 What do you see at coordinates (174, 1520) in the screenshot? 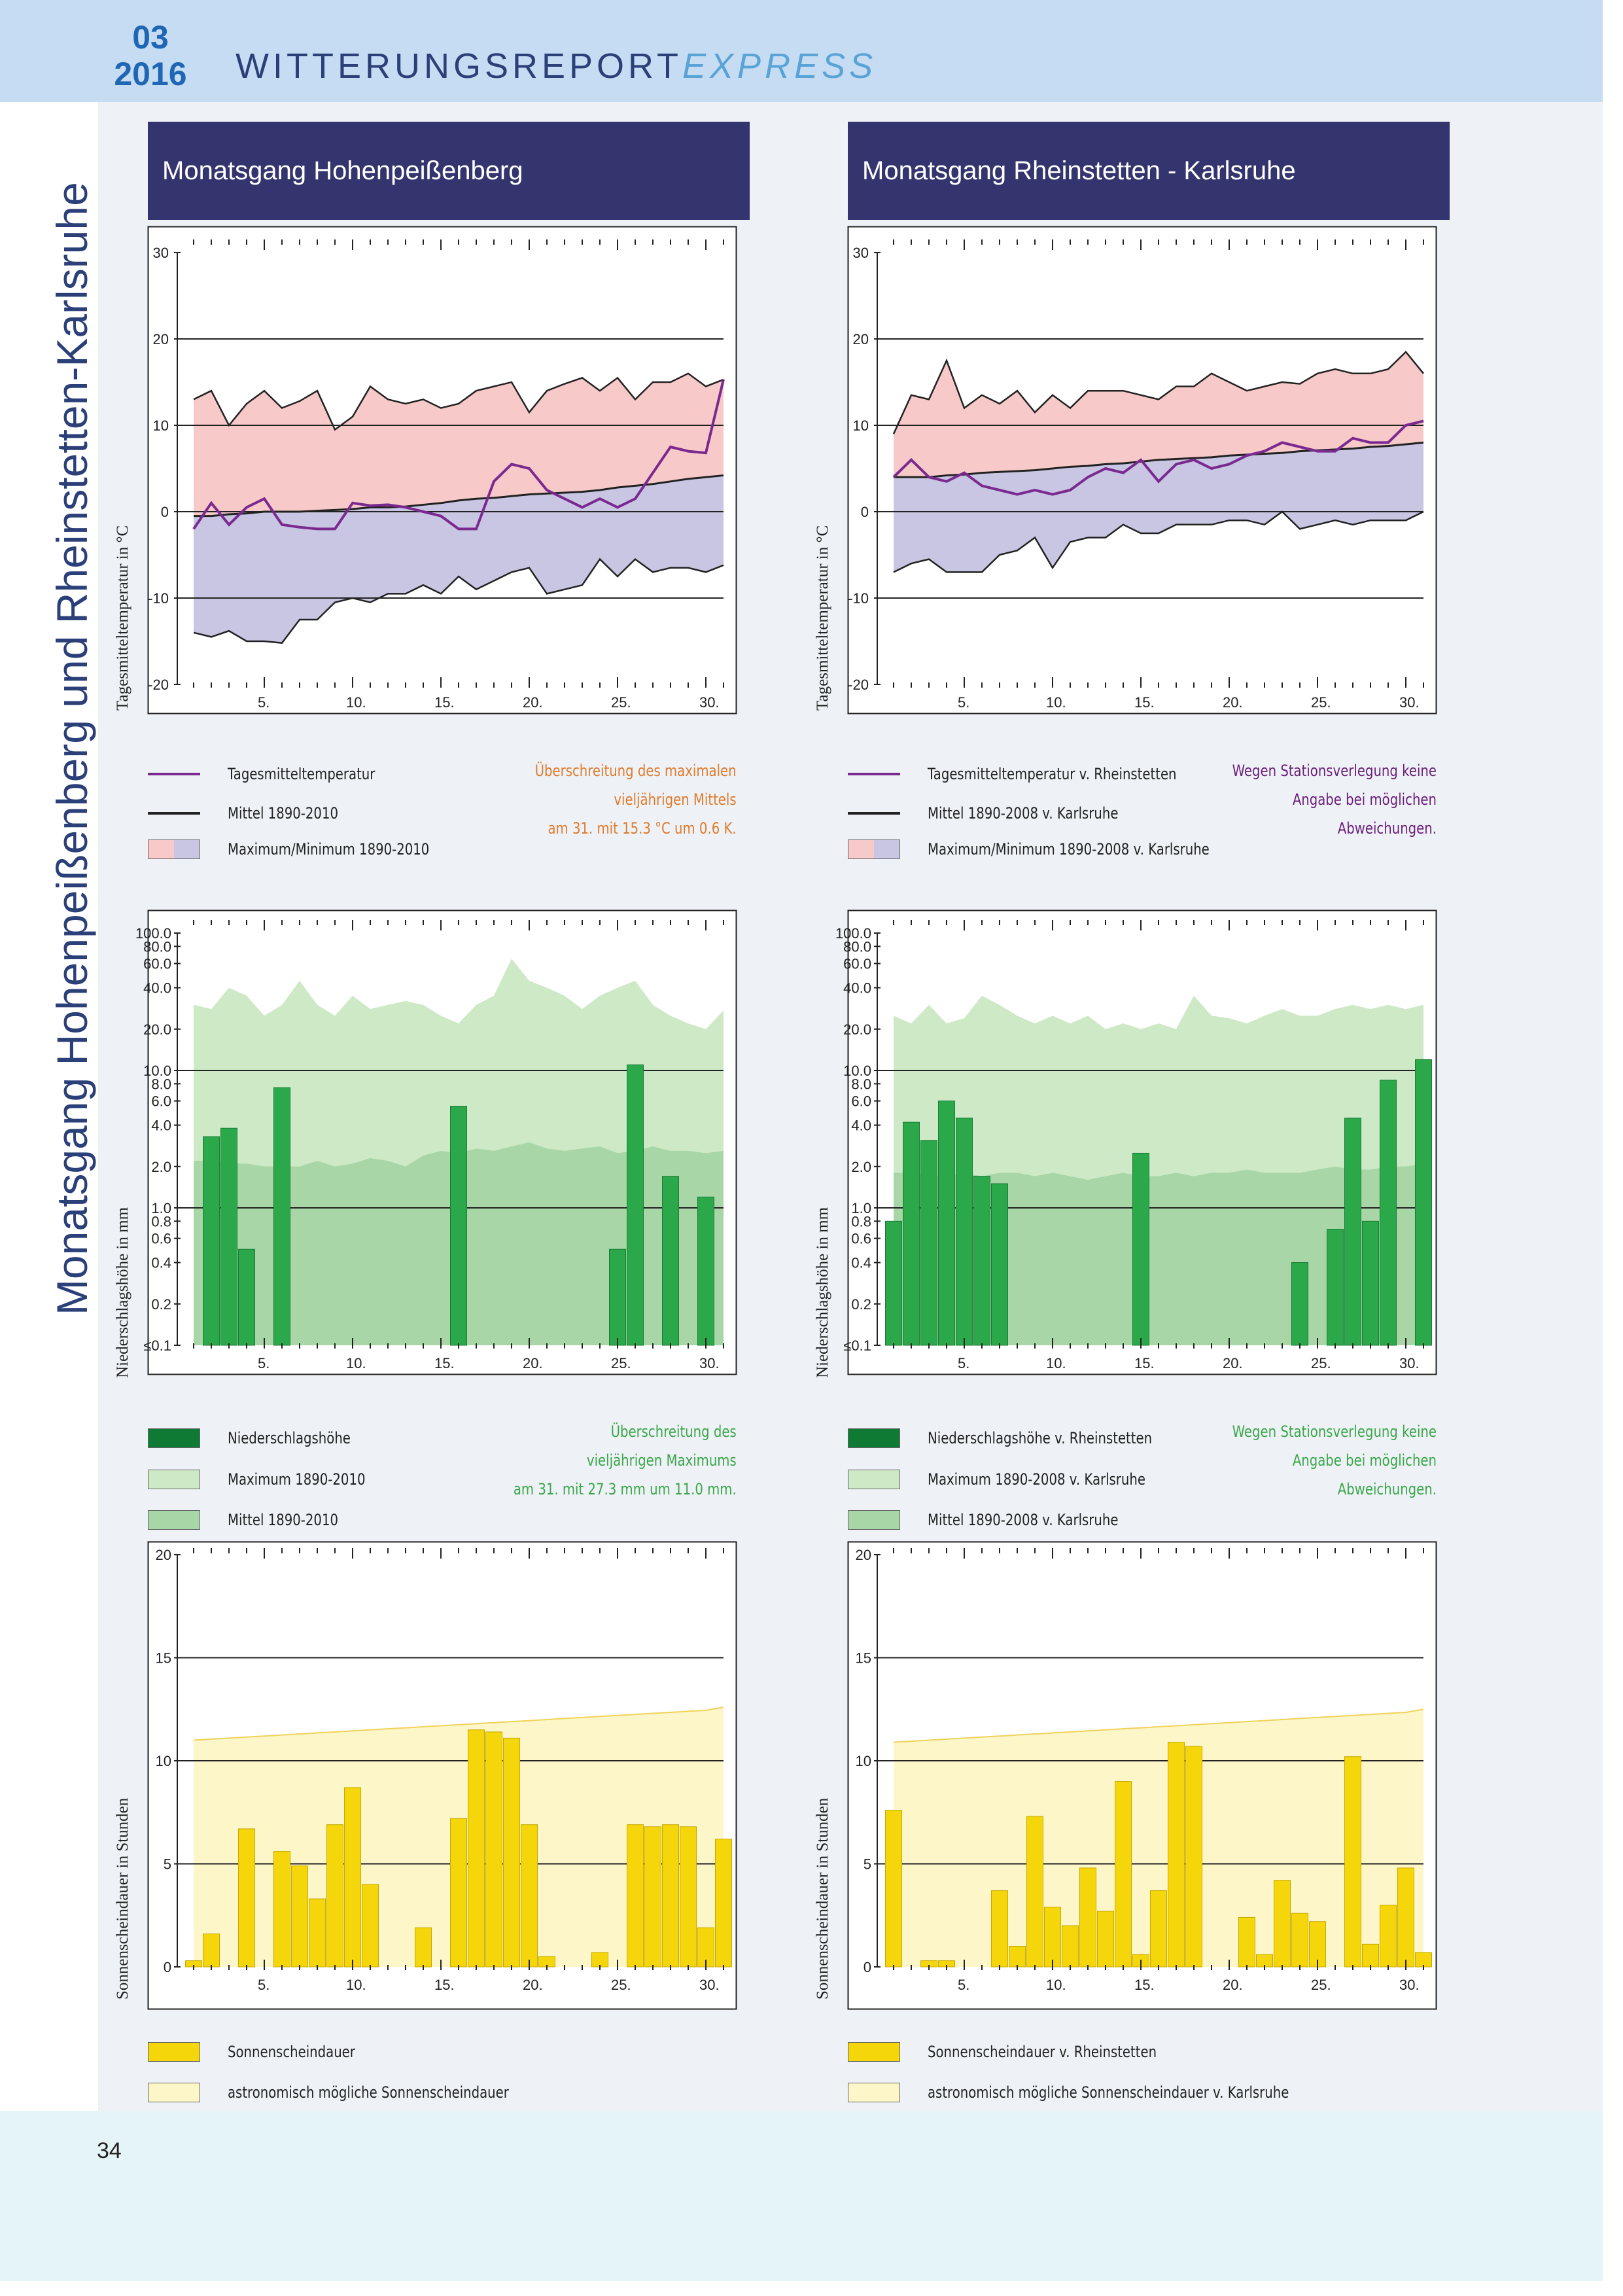
I see `legend-precip-mean-swatch` at bounding box center [174, 1520].